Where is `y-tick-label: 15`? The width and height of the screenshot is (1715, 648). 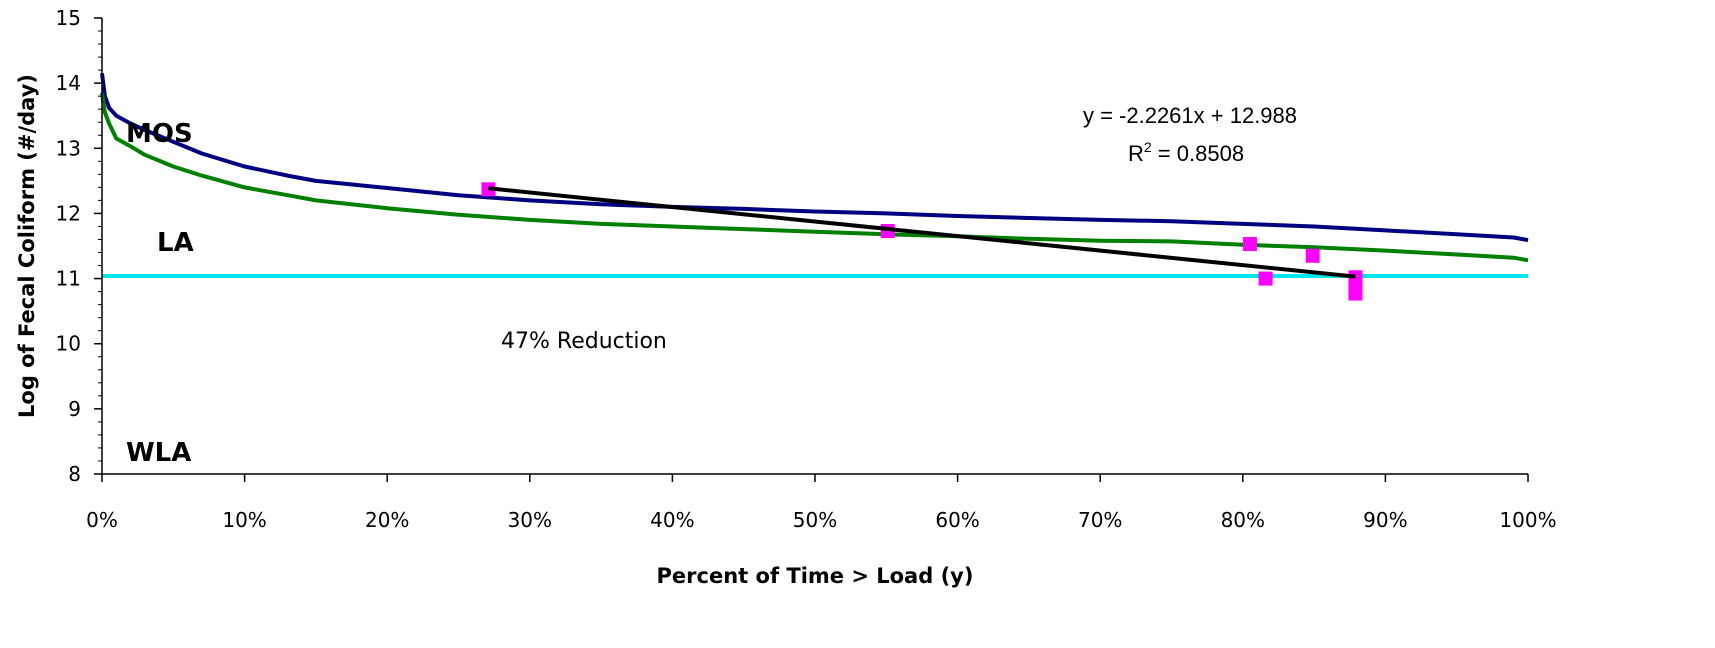
y-tick-label: 15 is located at coordinates (68, 18).